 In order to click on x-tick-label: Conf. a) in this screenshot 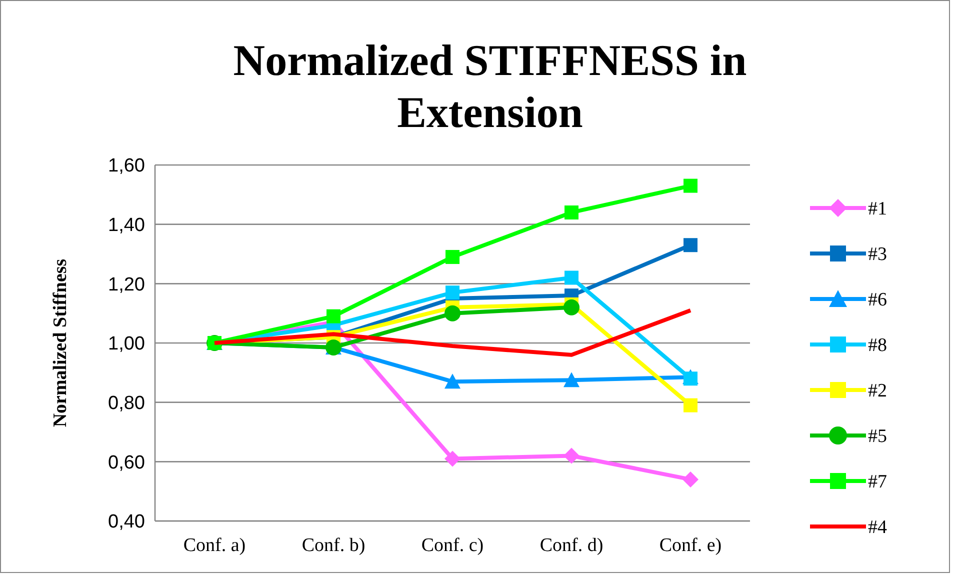, I will do `click(214, 545)`.